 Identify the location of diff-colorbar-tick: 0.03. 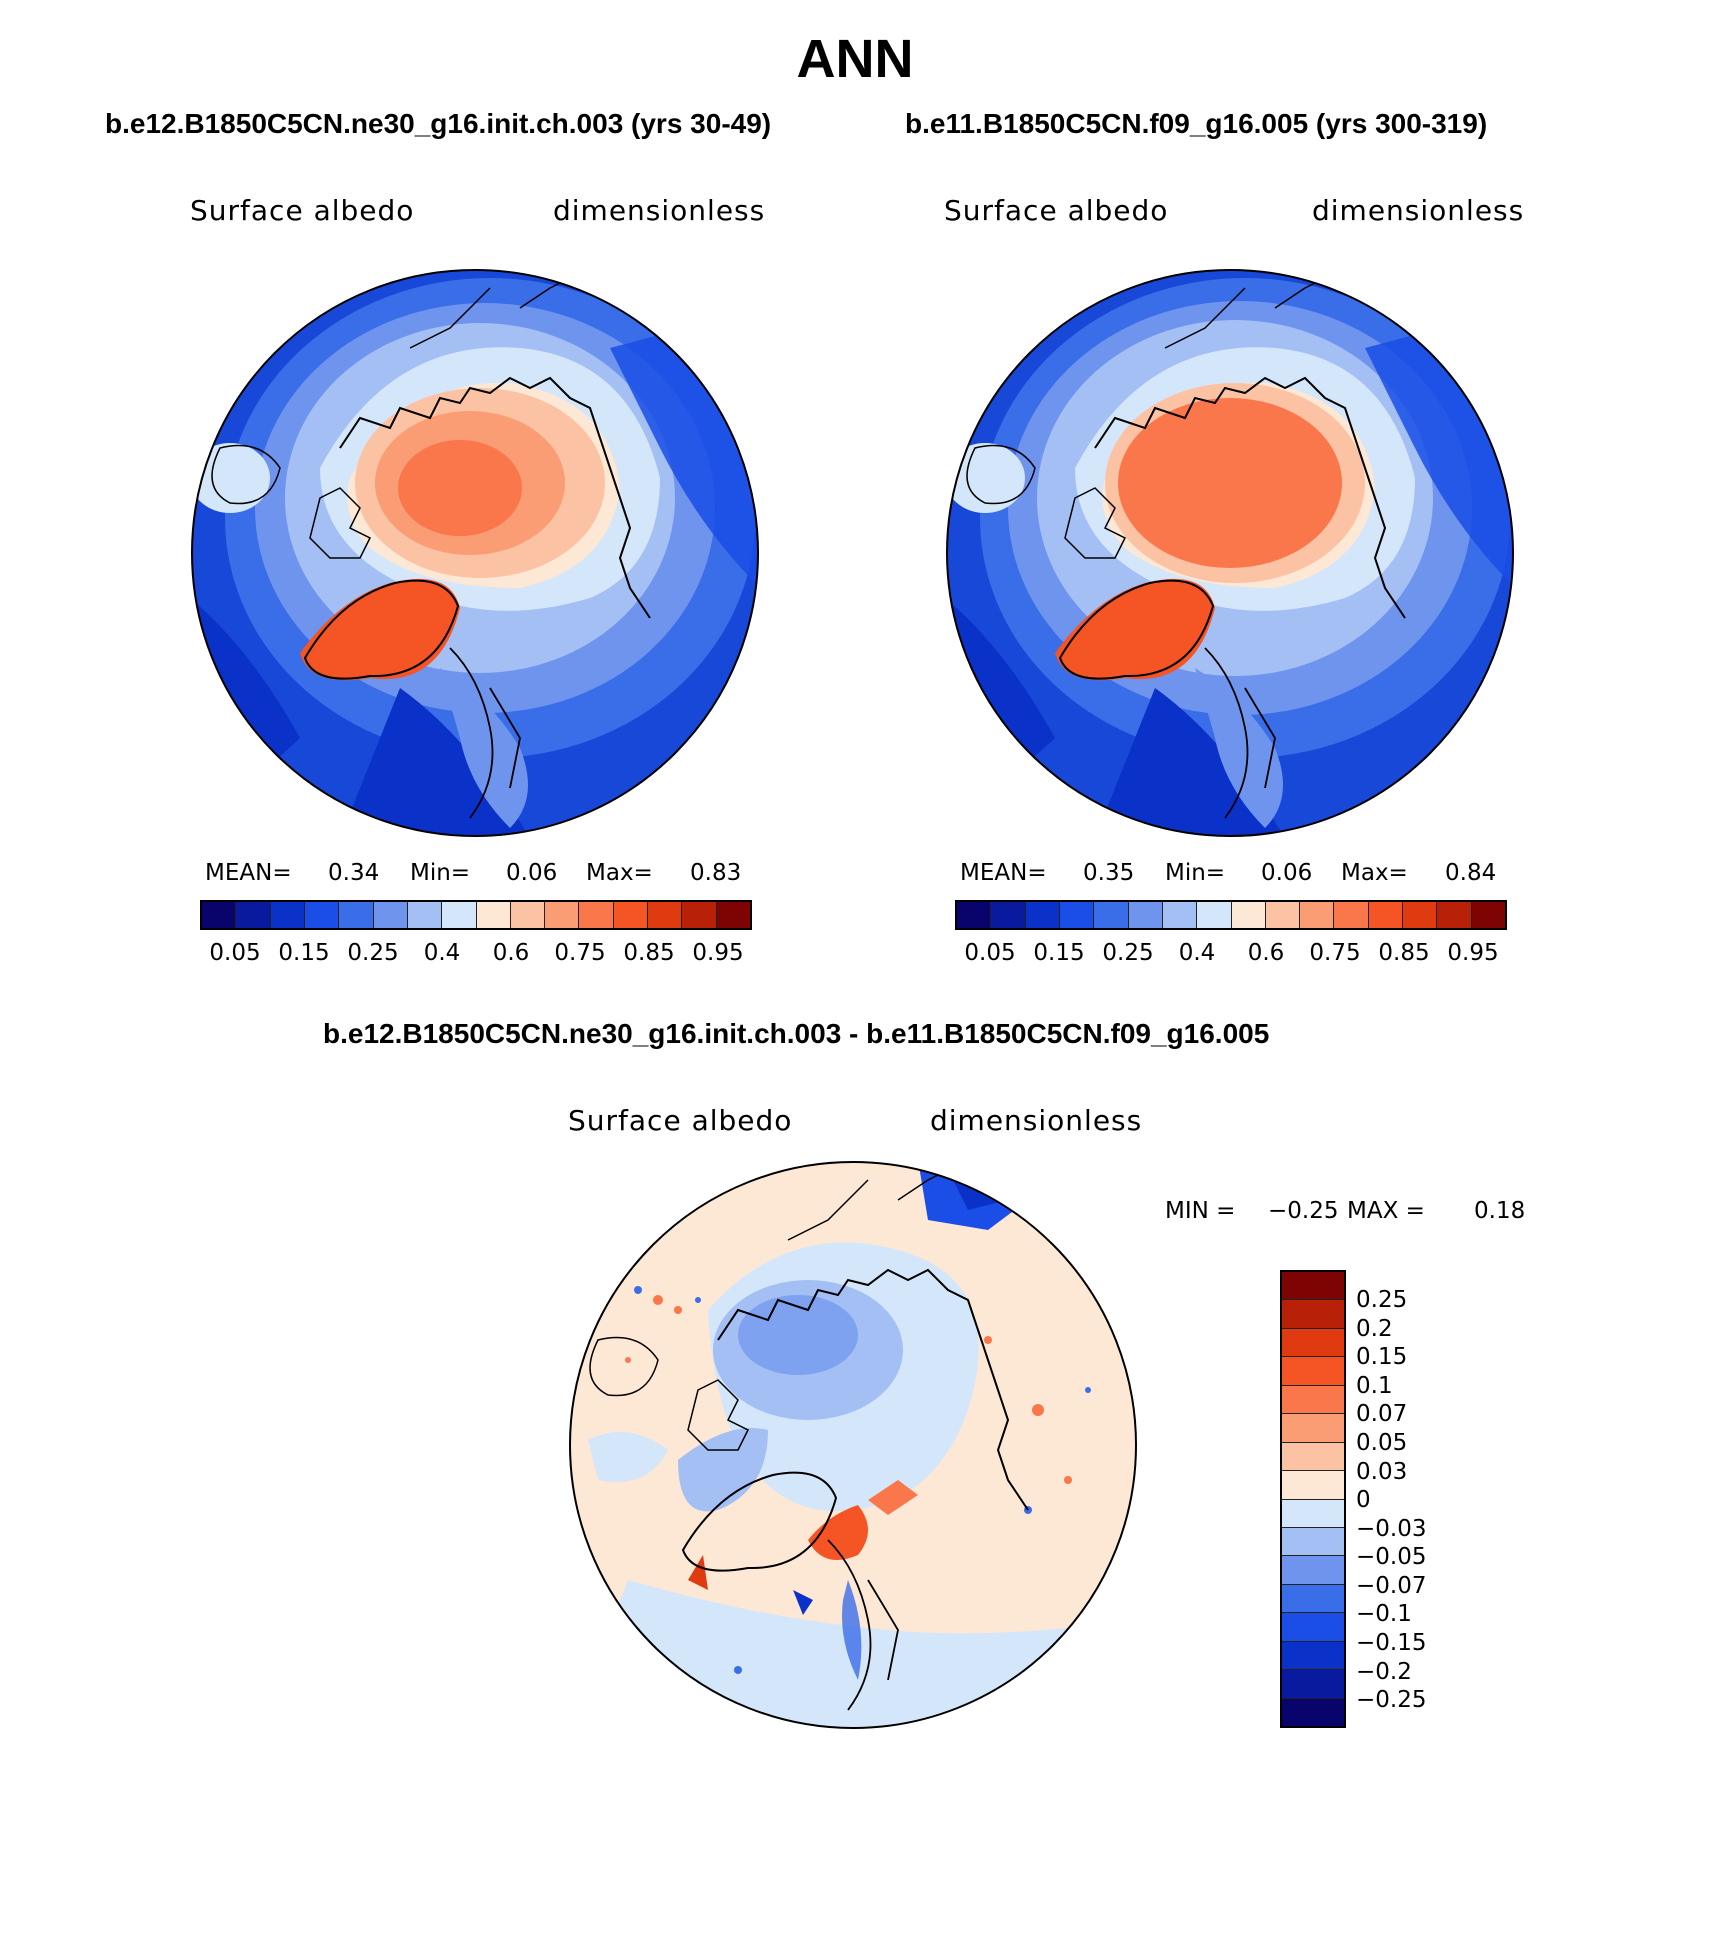
(1382, 1472).